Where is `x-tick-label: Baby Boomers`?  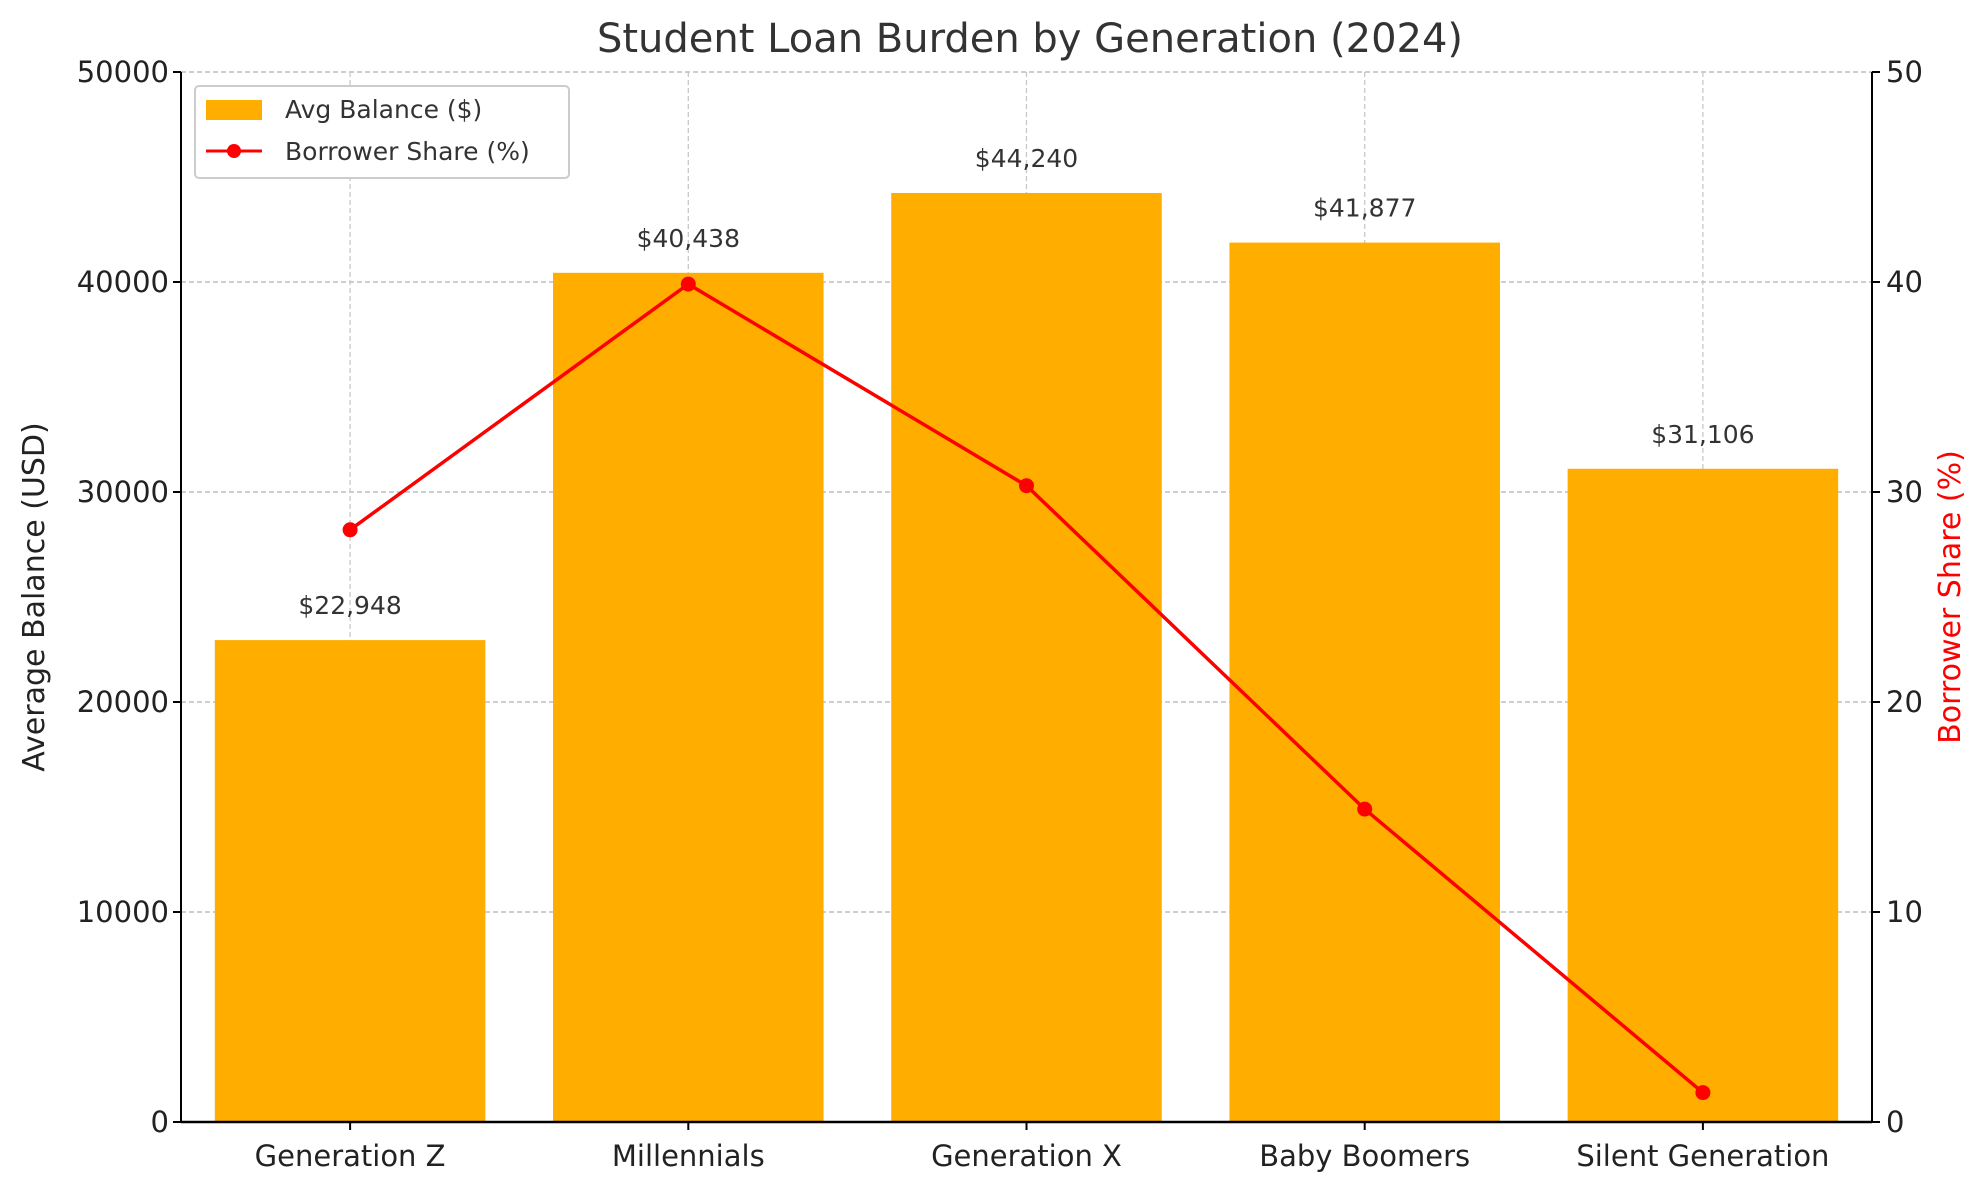
x-tick-label: Baby Boomers is located at coordinates (1364, 1156).